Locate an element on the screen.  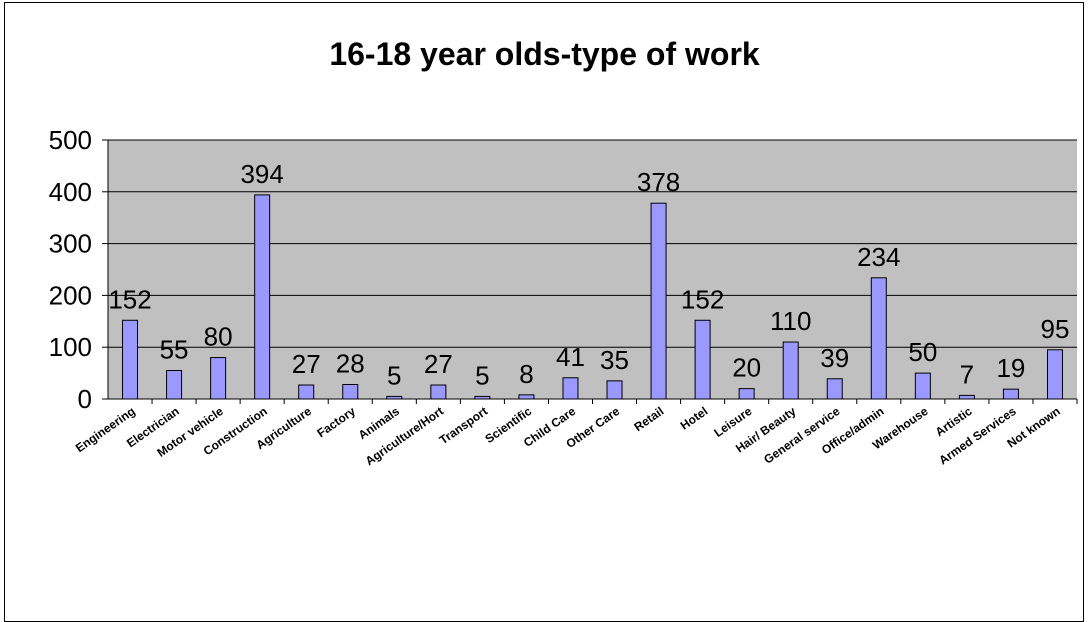
y-tick-label: 400 is located at coordinates (70, 192).